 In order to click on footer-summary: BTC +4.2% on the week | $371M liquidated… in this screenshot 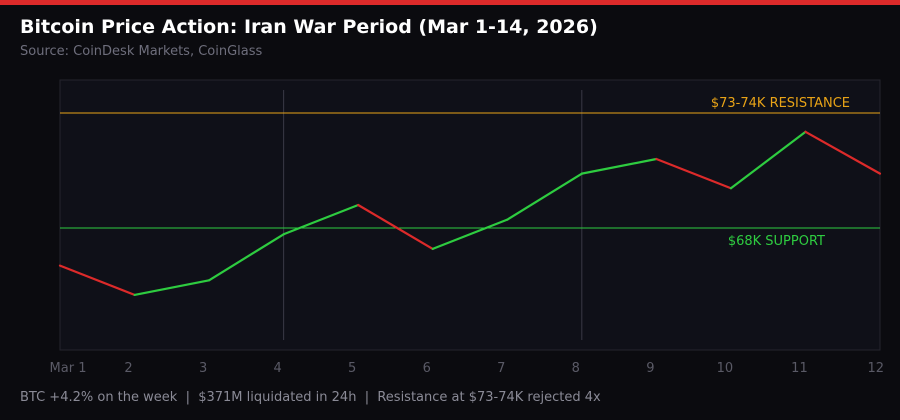, I will do `click(310, 397)`.